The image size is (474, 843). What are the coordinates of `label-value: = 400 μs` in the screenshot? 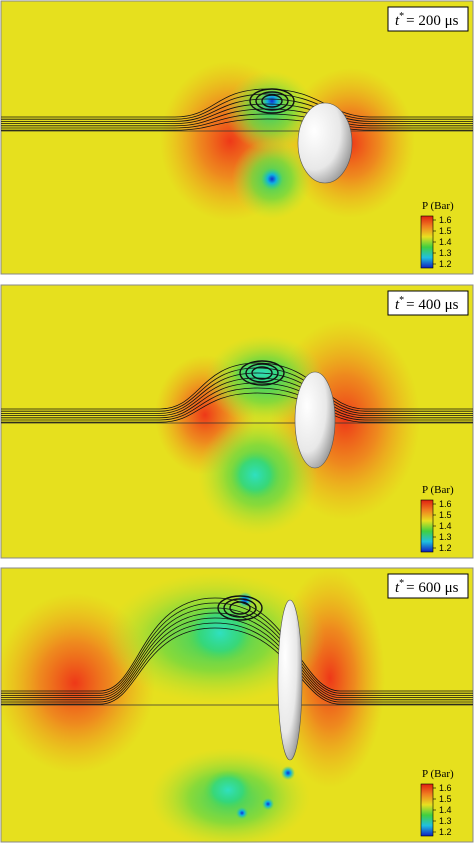 It's located at (432, 305).